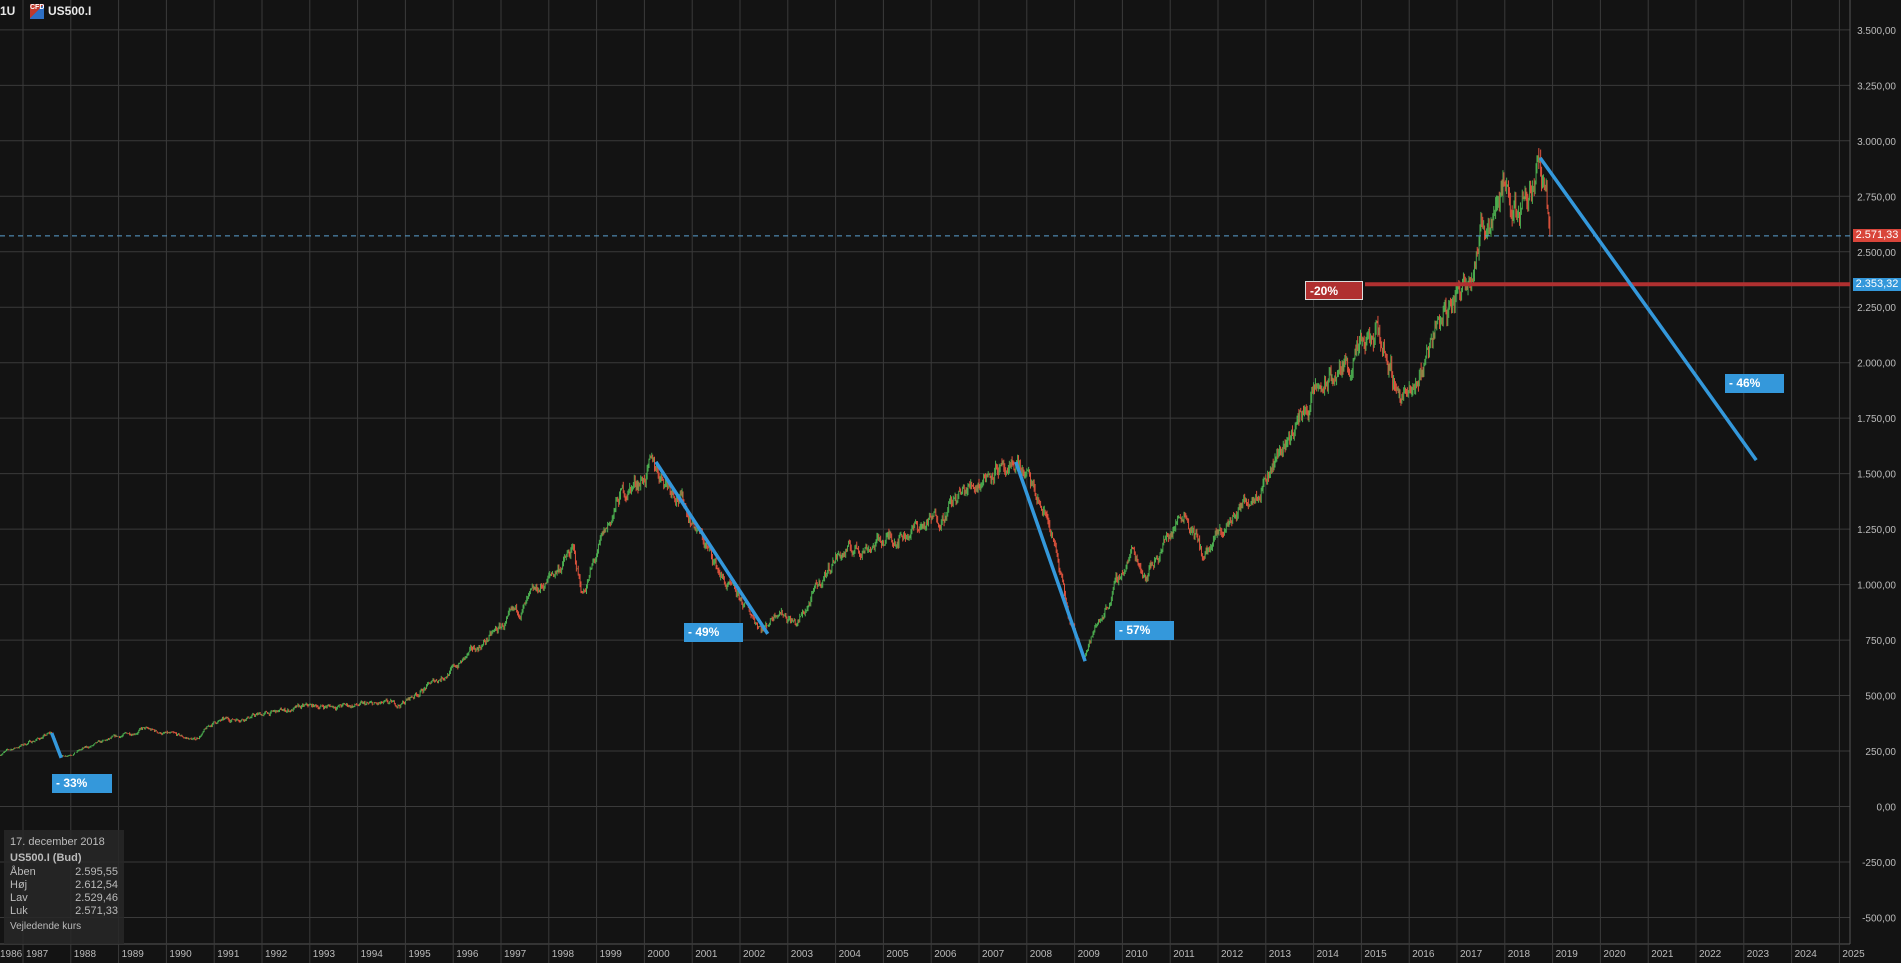  Describe the element at coordinates (1876, 364) in the screenshot. I see `y-tick-label: 2.000,00` at that location.